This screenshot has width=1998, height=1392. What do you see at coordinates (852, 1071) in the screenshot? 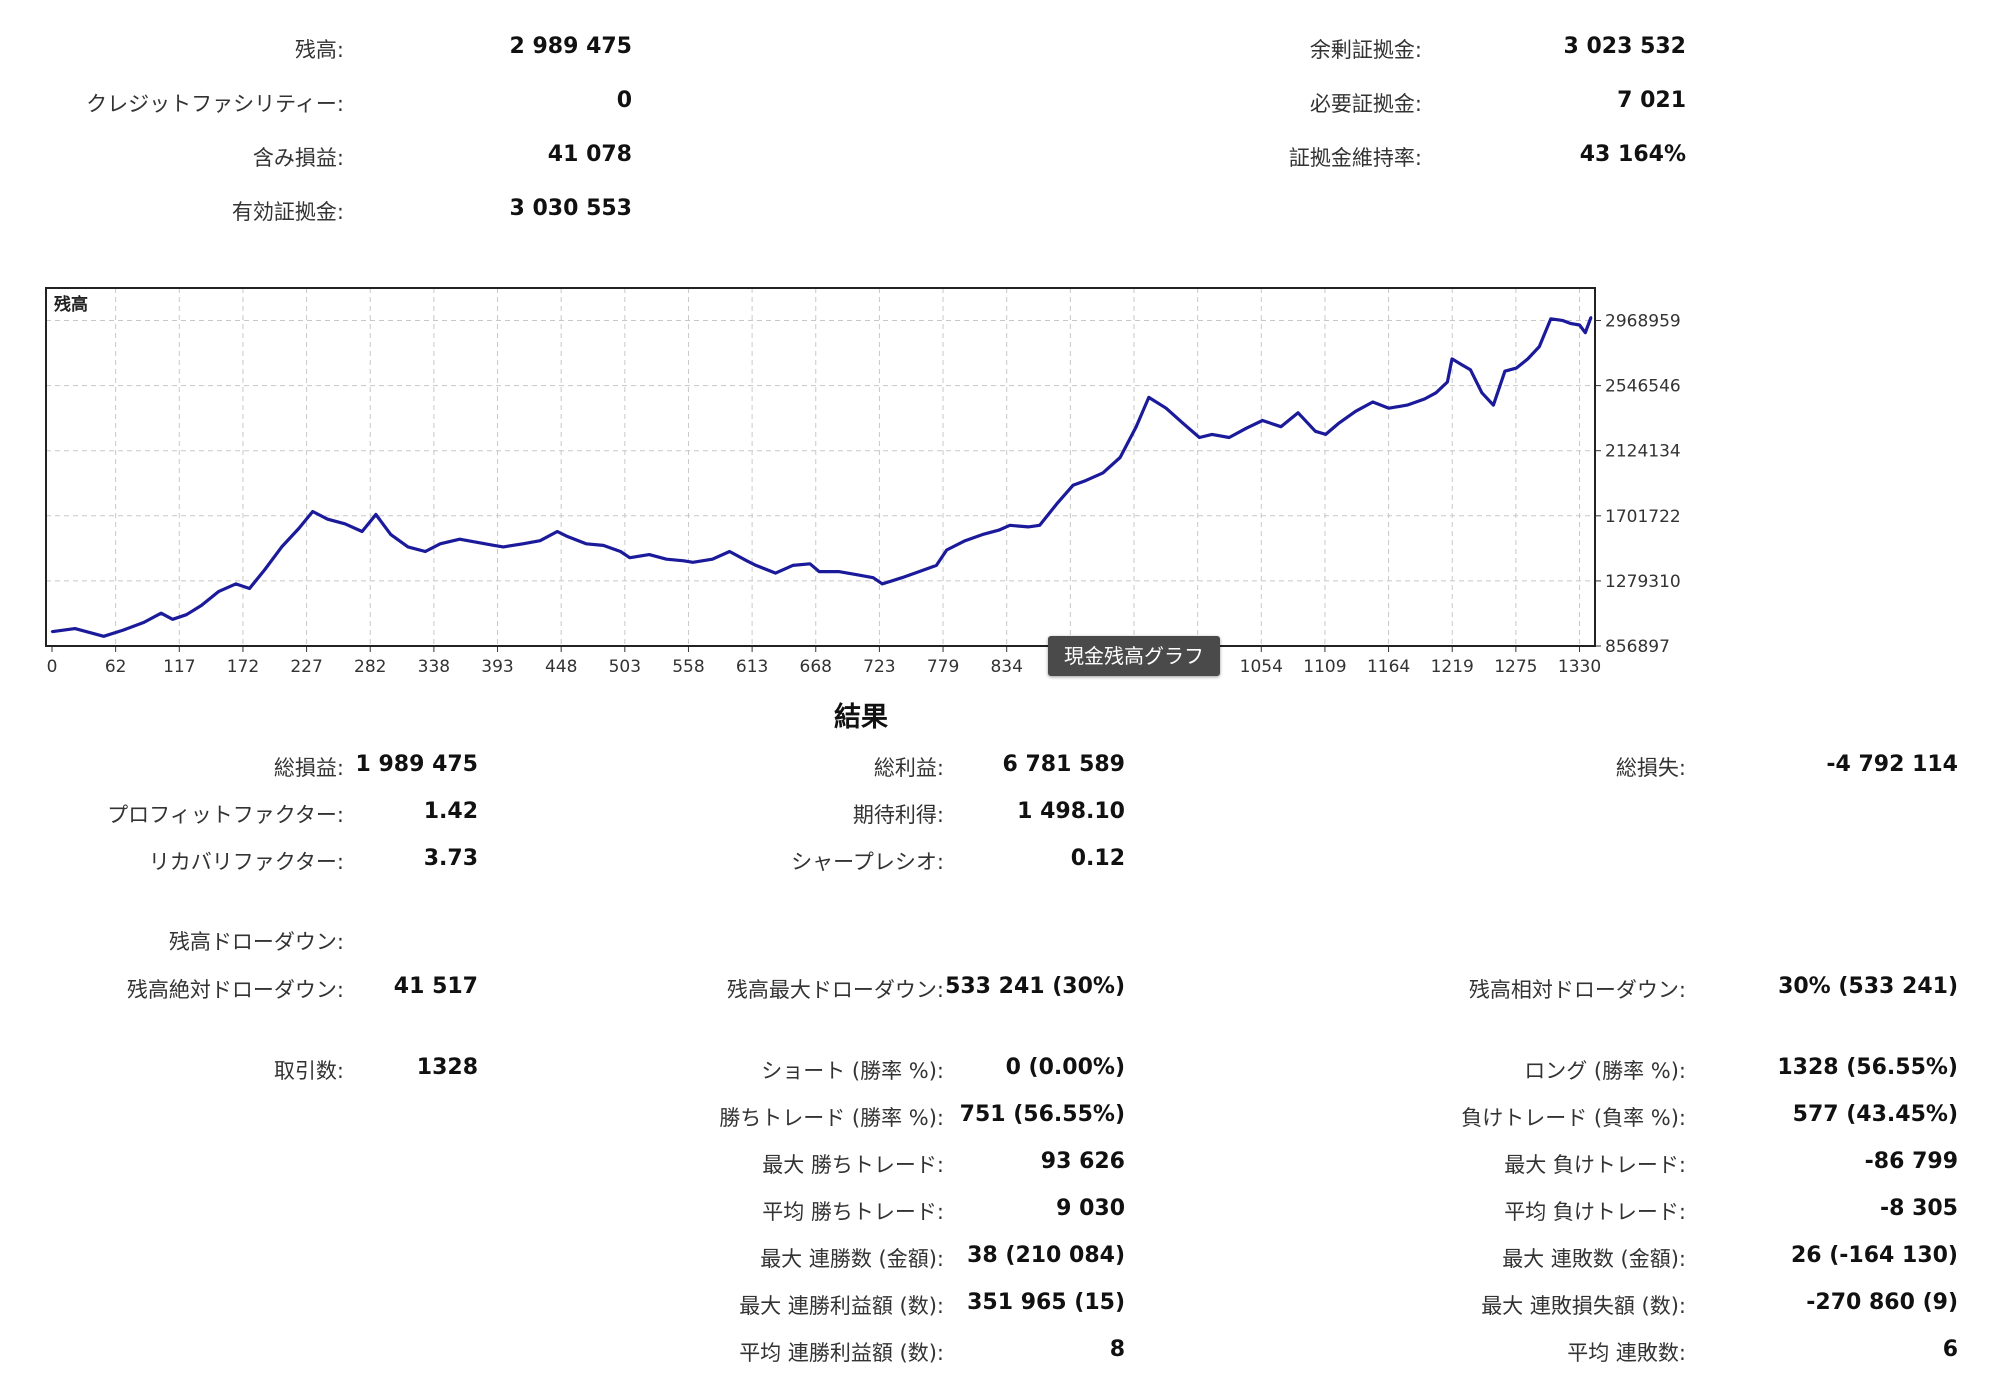
I see `short-trades-label: ショート (勝率 %):` at bounding box center [852, 1071].